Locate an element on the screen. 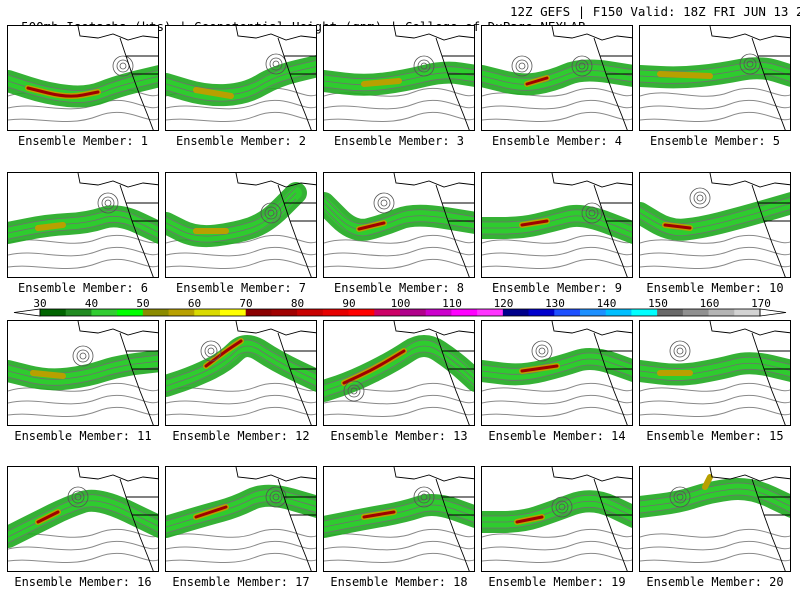 The height and width of the screenshot is (600, 800). colorbar-tick-label: 150 is located at coordinates (658, 303).